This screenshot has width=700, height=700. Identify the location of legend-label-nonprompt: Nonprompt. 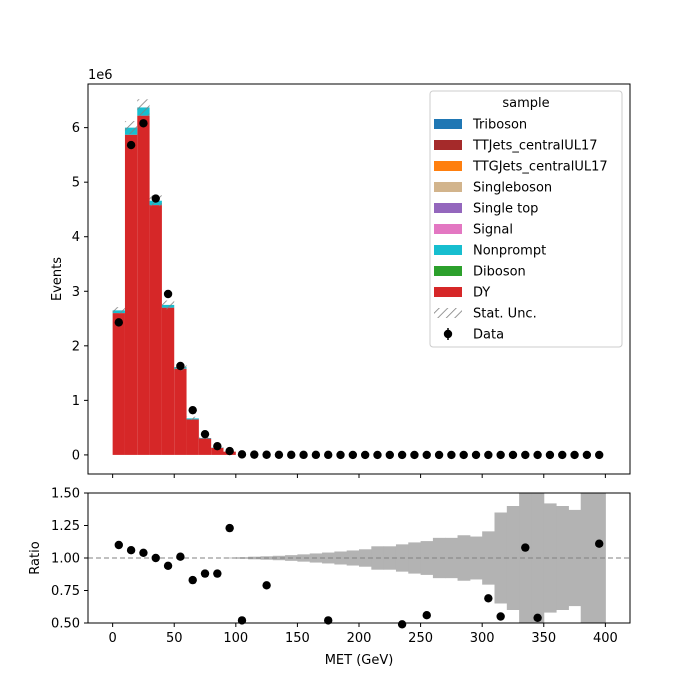
(509, 251).